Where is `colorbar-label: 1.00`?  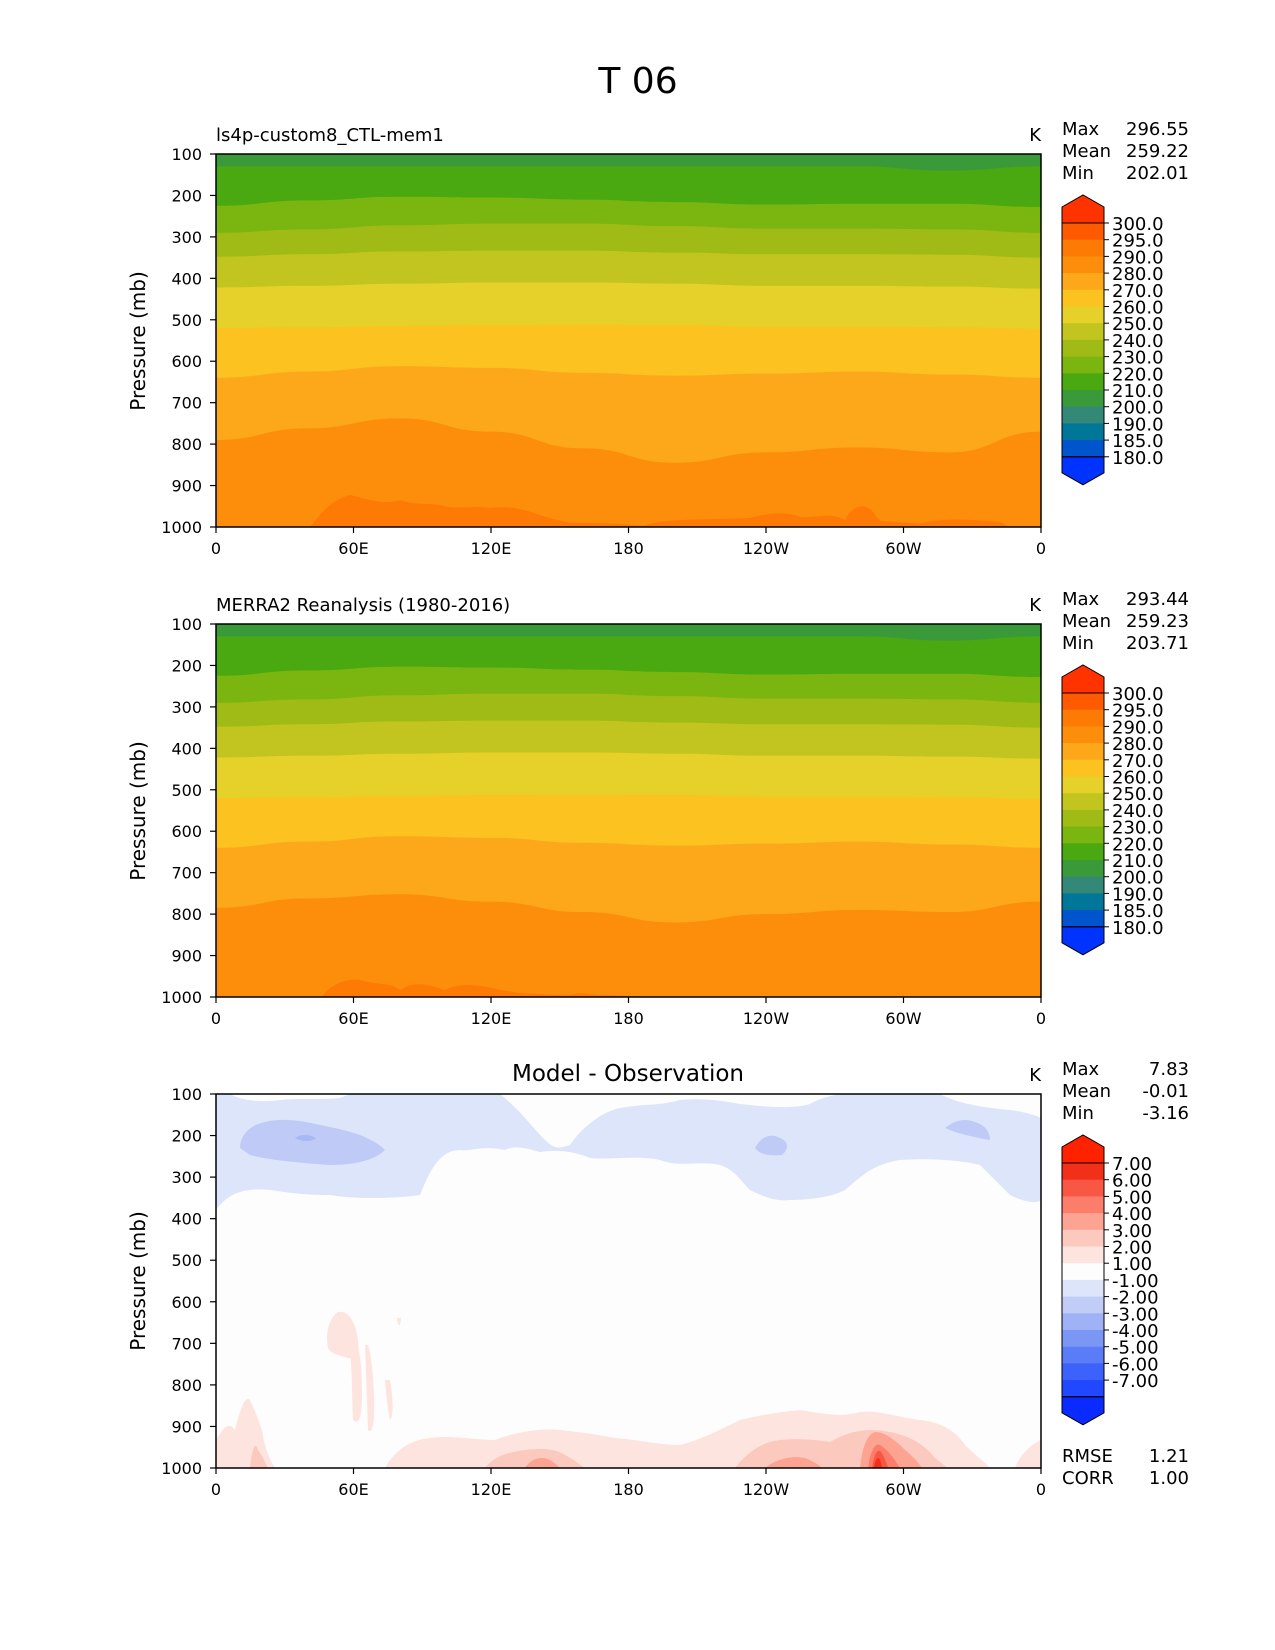 colorbar-label: 1.00 is located at coordinates (1132, 1264).